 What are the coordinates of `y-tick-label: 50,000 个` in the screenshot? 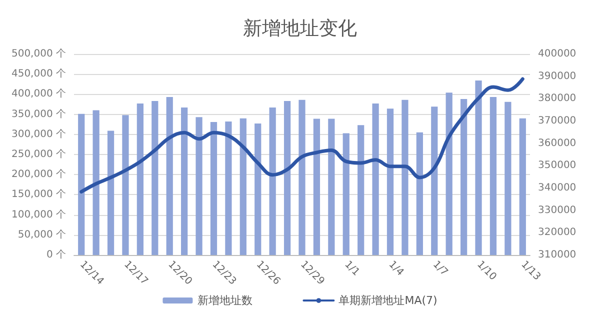 It's located at (42, 234).